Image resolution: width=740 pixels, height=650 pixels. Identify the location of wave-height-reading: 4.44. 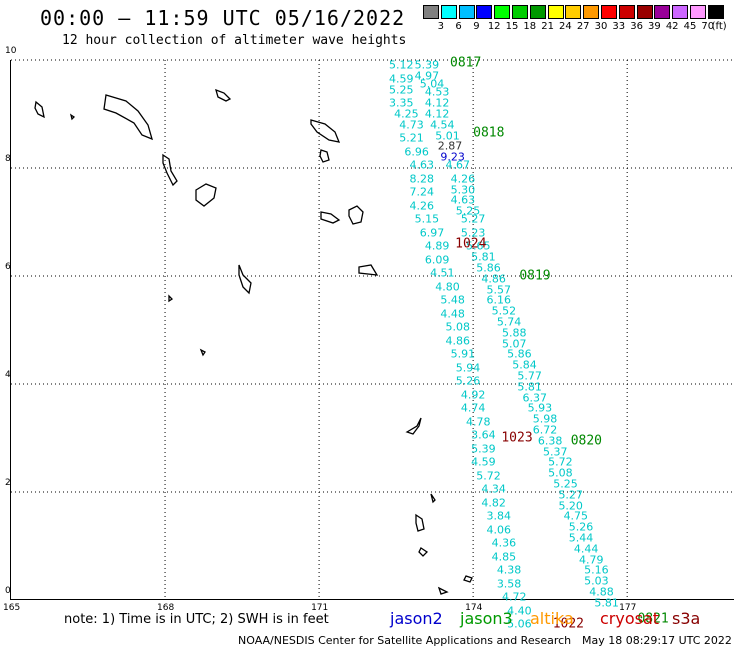
(586, 549).